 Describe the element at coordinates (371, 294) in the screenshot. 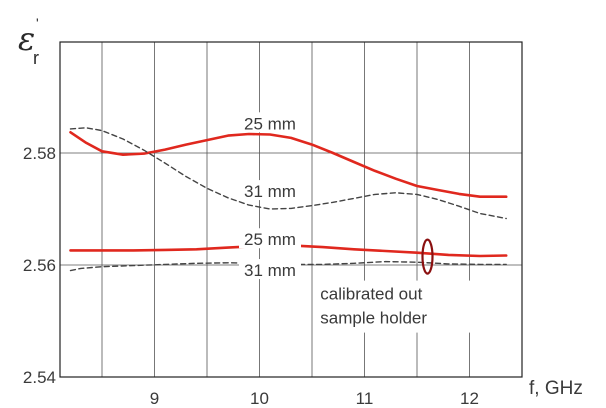

I see `annotation-line-1: calibrated out` at that location.